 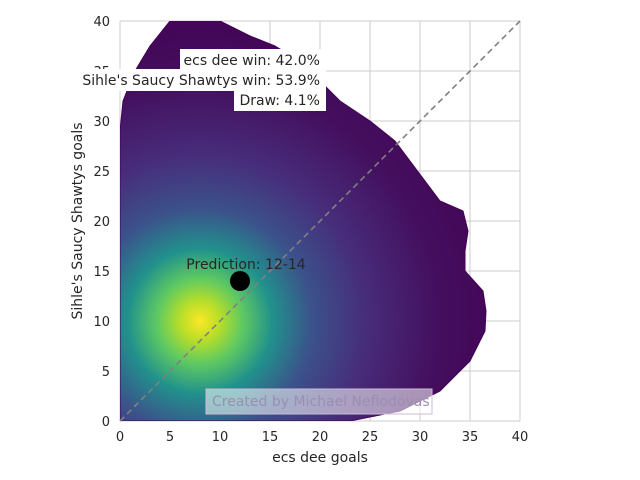 I want to click on team-a-win-box: ecs dee win: 42.0%, so click(x=253, y=60).